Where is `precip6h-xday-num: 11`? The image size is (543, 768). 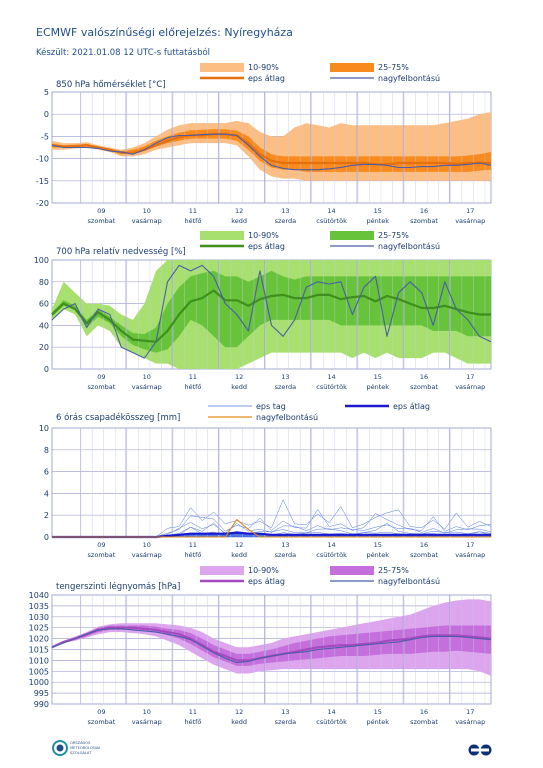
precip6h-xday-num: 11 is located at coordinates (193, 545).